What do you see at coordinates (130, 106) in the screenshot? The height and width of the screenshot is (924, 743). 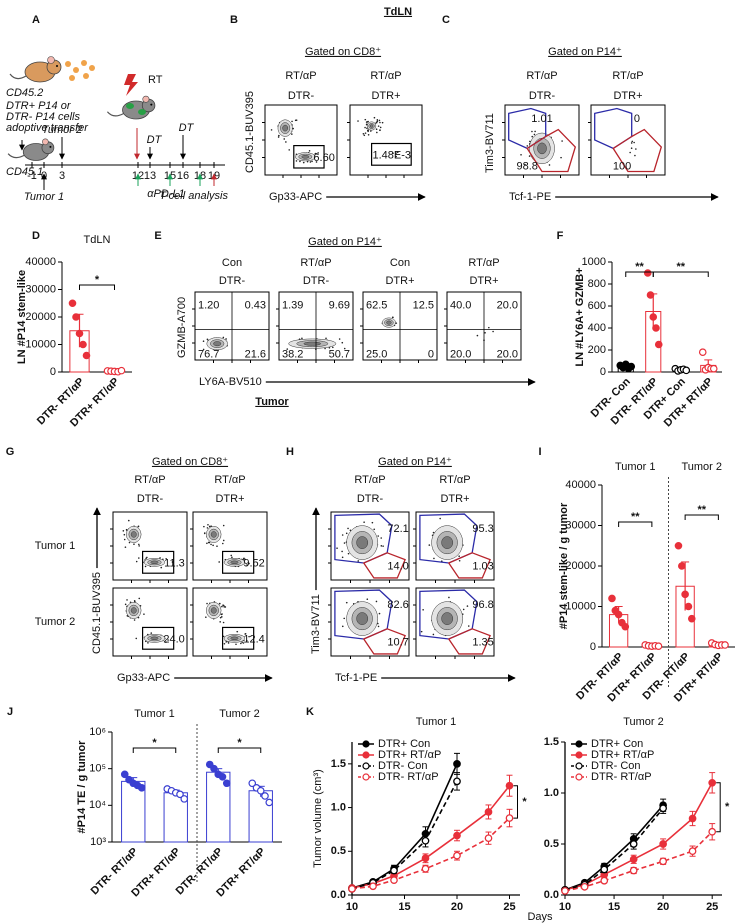 I see `tumor-mark` at bounding box center [130, 106].